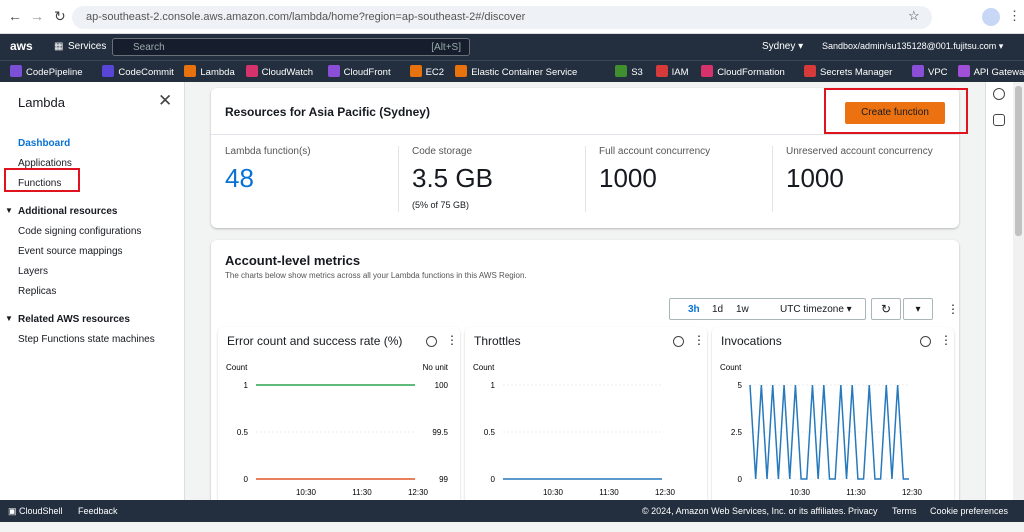  What do you see at coordinates (87, 46) in the screenshot?
I see `services-menu: Services` at bounding box center [87, 46].